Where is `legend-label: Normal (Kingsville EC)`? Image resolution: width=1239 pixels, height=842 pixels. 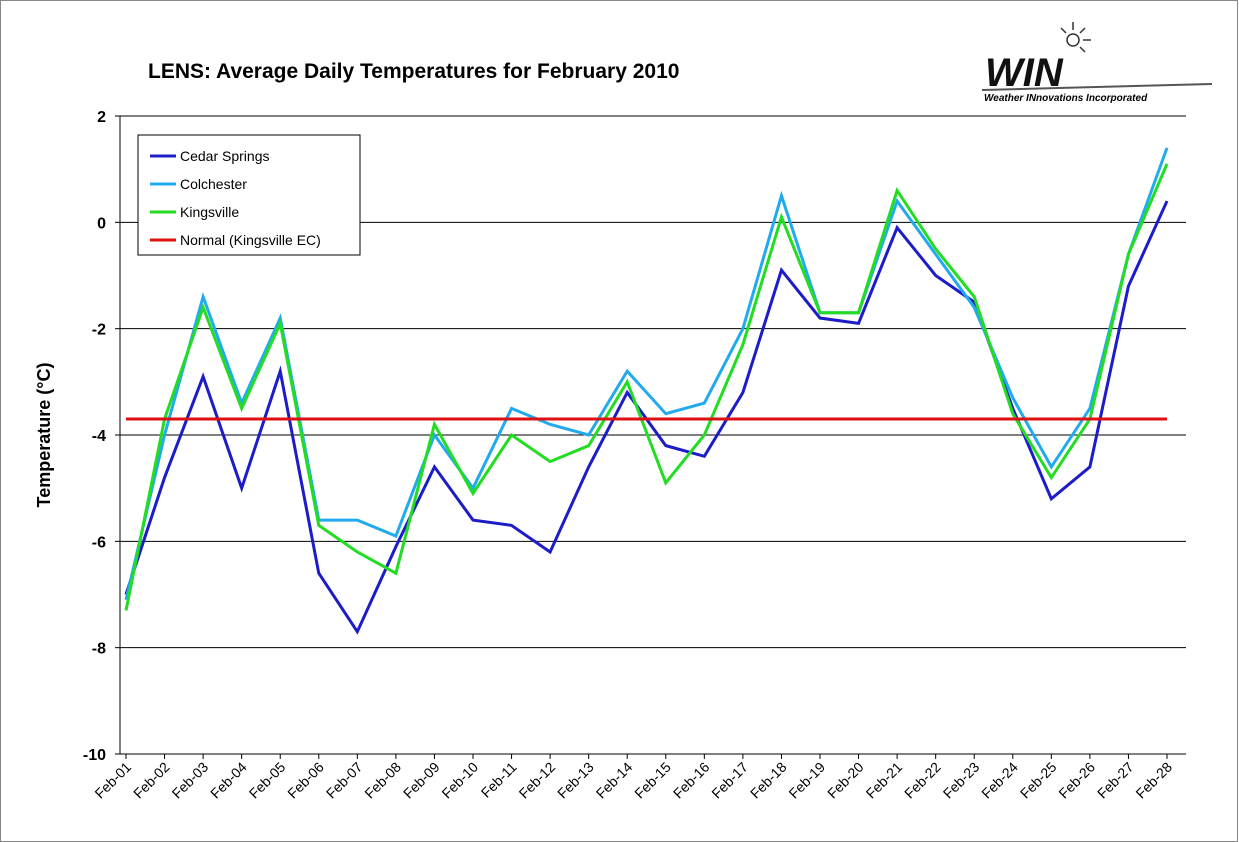 legend-label: Normal (Kingsville EC) is located at coordinates (250, 240).